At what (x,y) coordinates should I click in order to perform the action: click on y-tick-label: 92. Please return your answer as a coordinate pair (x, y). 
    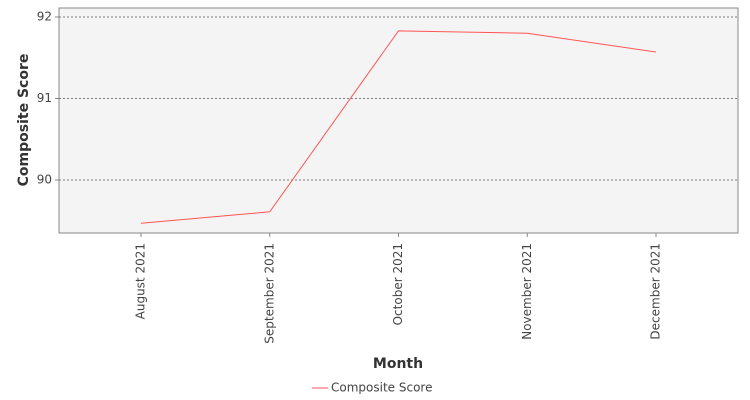
    Looking at the image, I should click on (44, 16).